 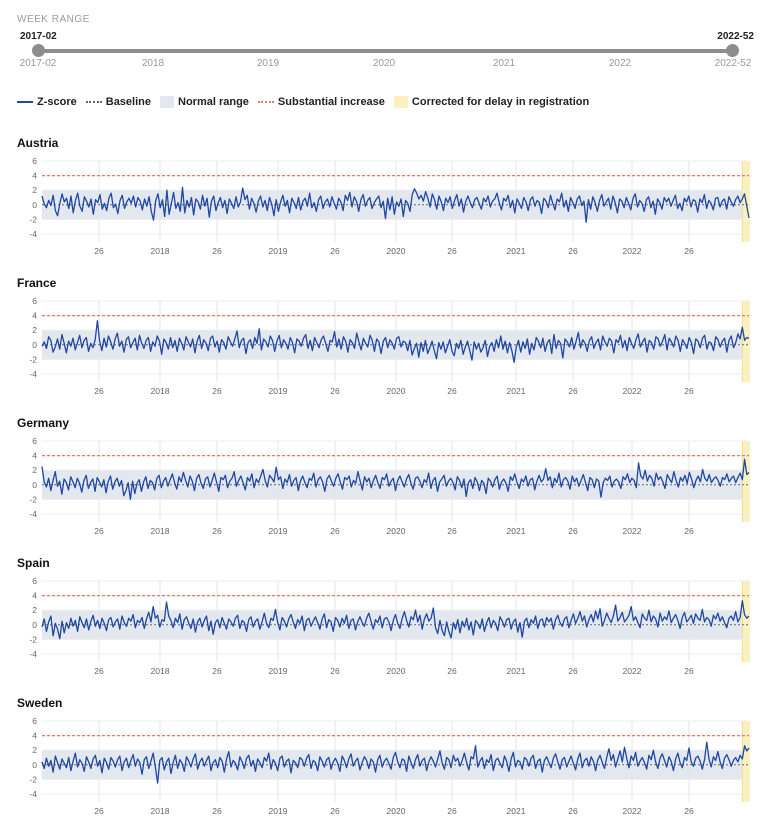 What do you see at coordinates (25, 102) in the screenshot?
I see `zscore-line-swatch` at bounding box center [25, 102].